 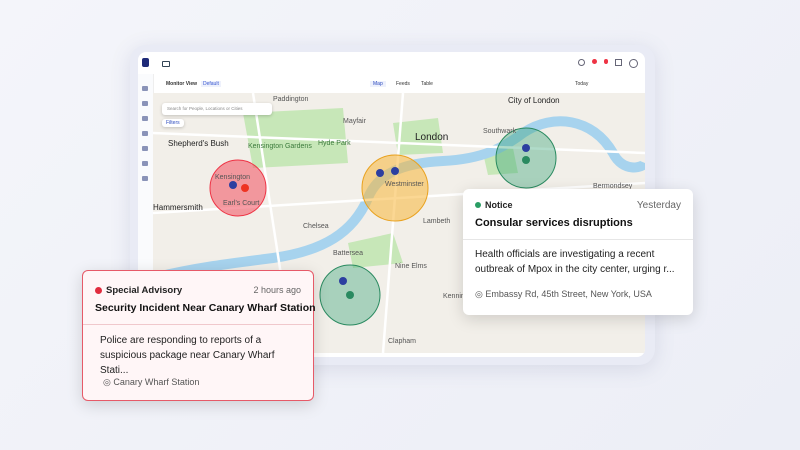 What do you see at coordinates (334, 143) in the screenshot?
I see `map-label: Hyde Park` at bounding box center [334, 143].